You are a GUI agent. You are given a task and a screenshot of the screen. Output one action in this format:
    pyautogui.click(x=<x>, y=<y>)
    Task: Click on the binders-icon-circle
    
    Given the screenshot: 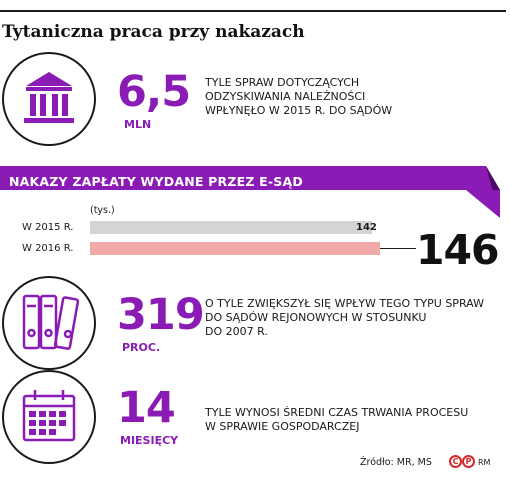 What is the action you would take?
    pyautogui.click(x=49, y=323)
    